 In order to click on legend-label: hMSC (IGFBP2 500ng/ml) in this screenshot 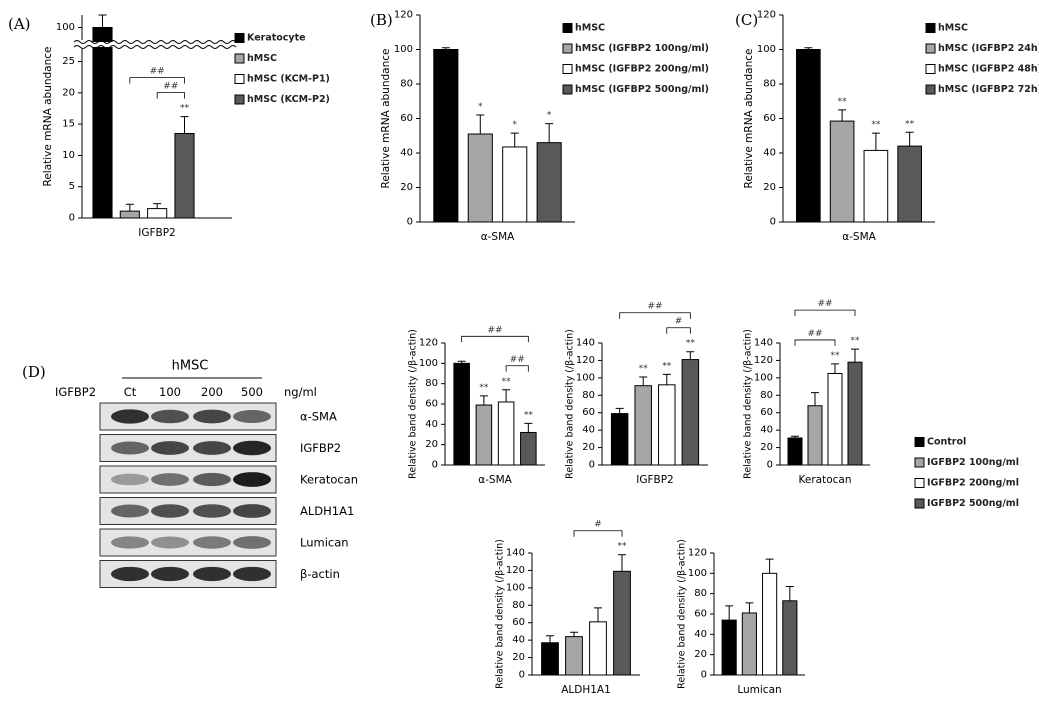, I will do `click(642, 89)`.